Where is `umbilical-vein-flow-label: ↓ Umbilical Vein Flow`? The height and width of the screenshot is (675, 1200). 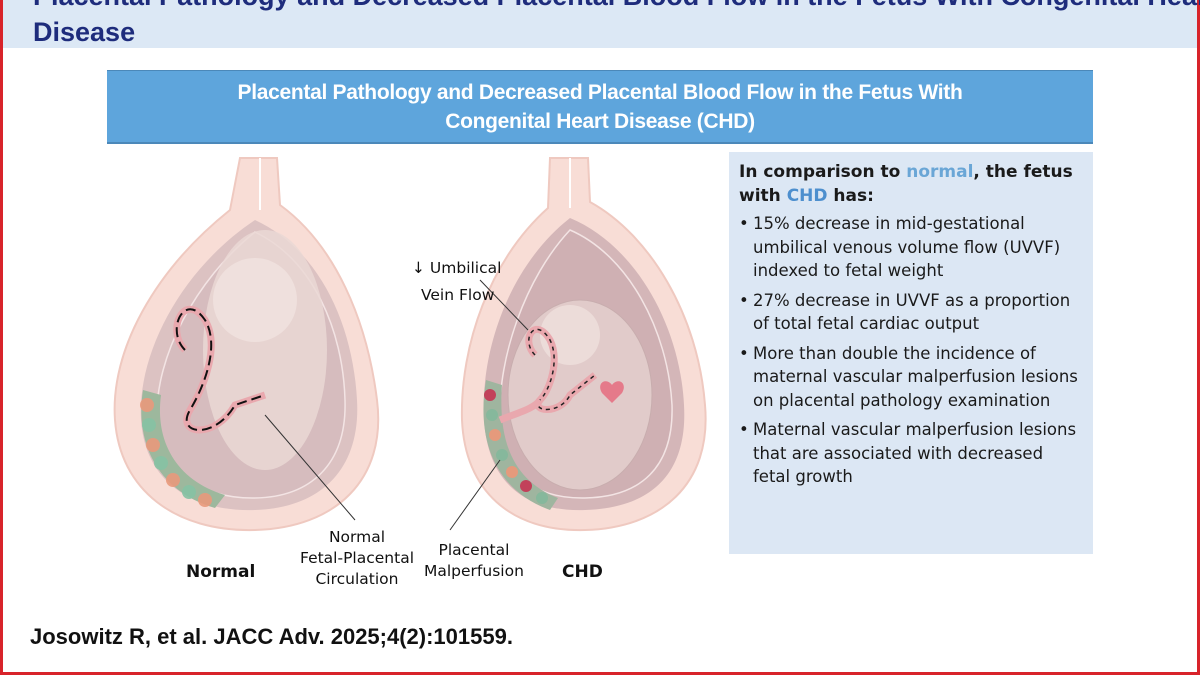 umbilical-vein-flow-label: ↓ Umbilical Vein Flow is located at coordinates (456, 282).